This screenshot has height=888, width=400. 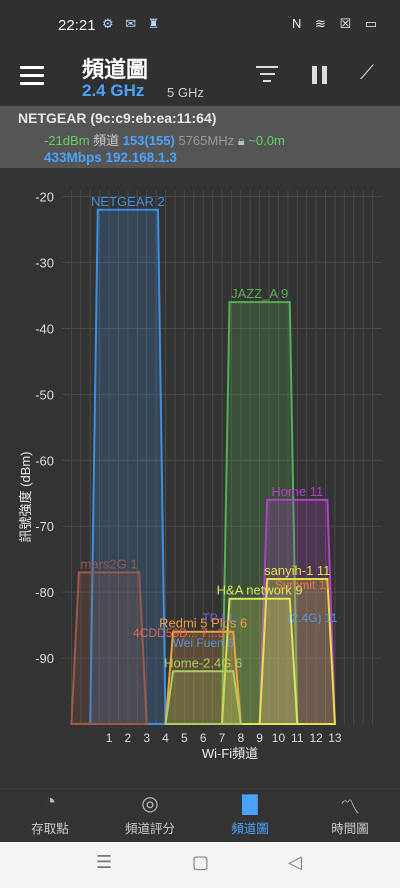 I want to click on series-label: sanyih-1 11, so click(x=297, y=570).